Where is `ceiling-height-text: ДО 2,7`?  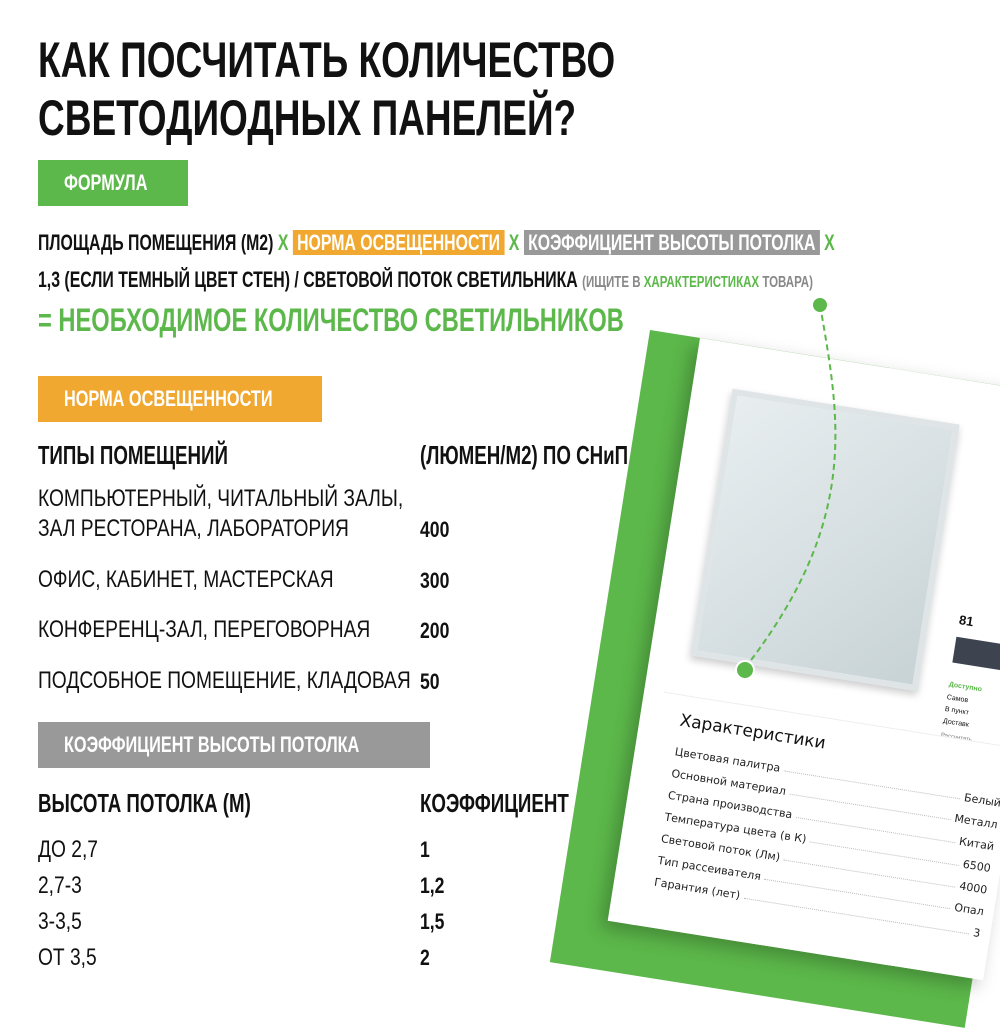
ceiling-height-text: ДО 2,7 is located at coordinates (68, 849).